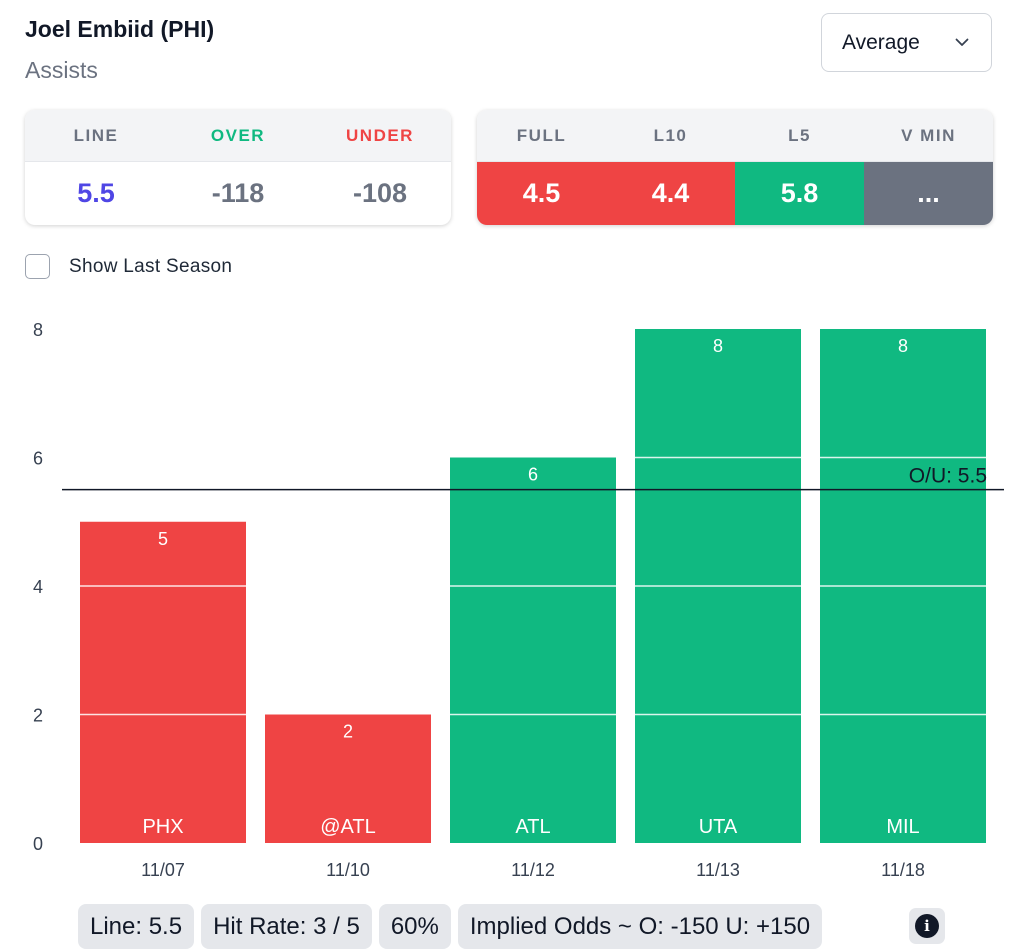  Describe the element at coordinates (380, 193) in the screenshot. I see `under-odds-value: -108` at that location.